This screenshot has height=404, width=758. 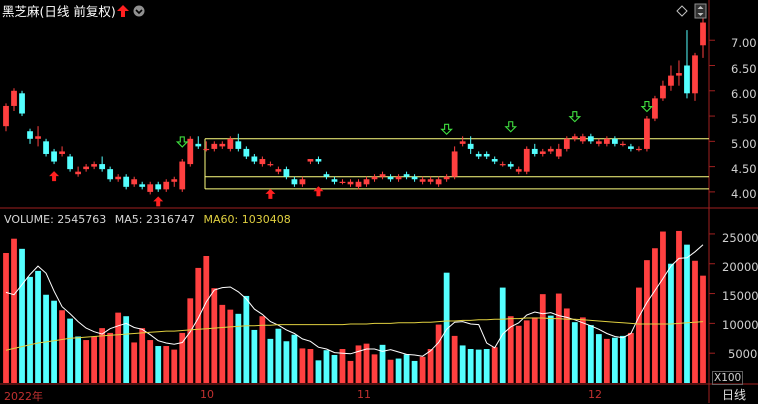 What do you see at coordinates (734, 395) in the screenshot?
I see `period-label: 日线` at bounding box center [734, 395].